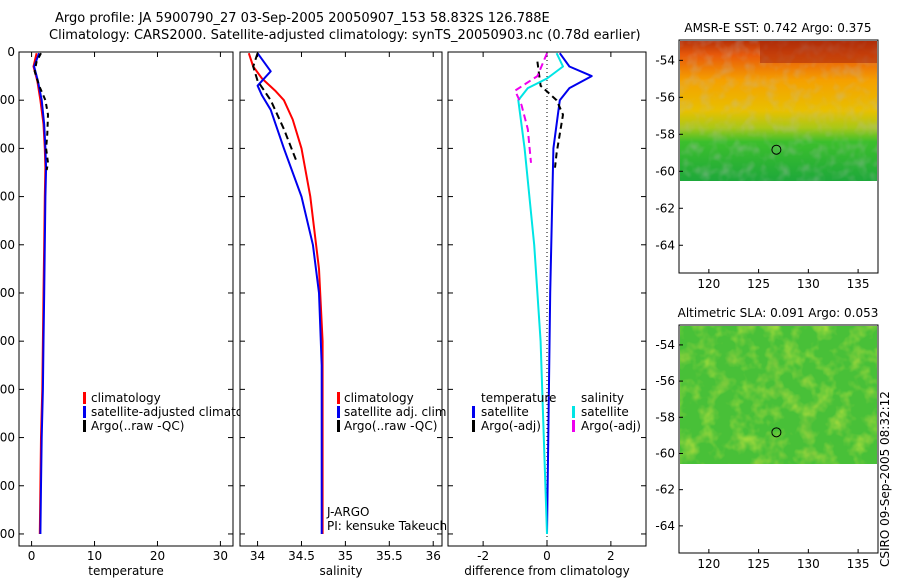 This screenshot has width=900, height=580. What do you see at coordinates (347, 512) in the screenshot?
I see `annotation-program: J-ARGO` at bounding box center [347, 512].